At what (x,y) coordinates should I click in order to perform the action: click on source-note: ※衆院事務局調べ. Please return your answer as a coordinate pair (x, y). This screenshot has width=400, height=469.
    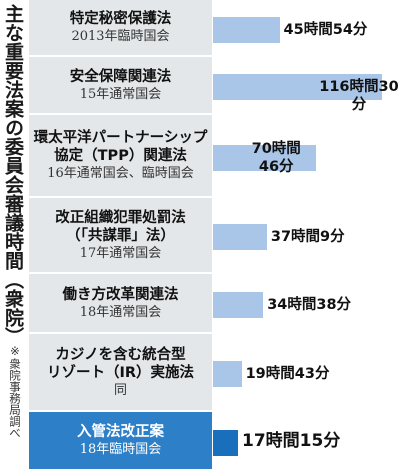
    Looking at the image, I should click on (15, 391).